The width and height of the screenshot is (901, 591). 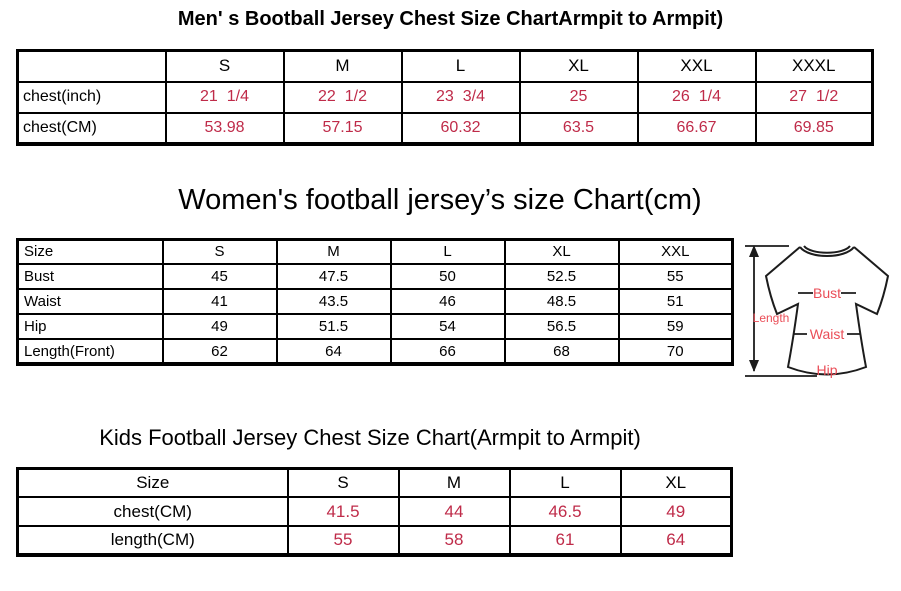 I want to click on table-header-row: Size S M L XL XXL, so click(x=375, y=251).